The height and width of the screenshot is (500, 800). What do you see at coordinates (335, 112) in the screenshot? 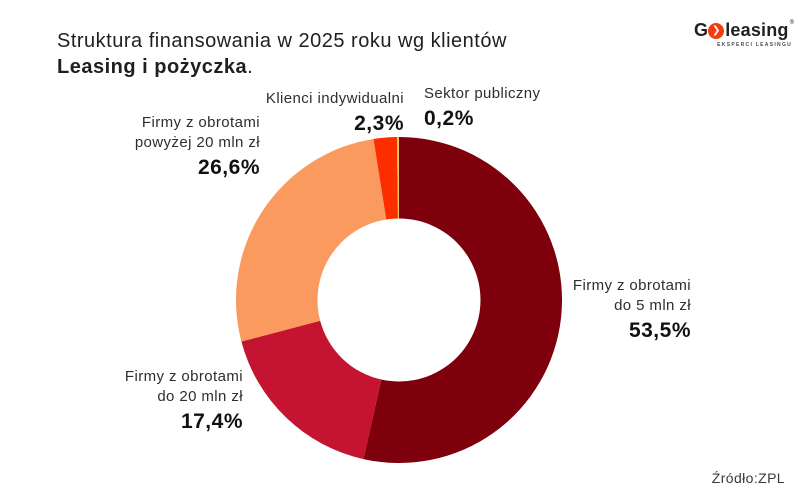
I see `slice-label-klienci-indywidualni: Klienci indywidualni 2,3%` at bounding box center [335, 112].